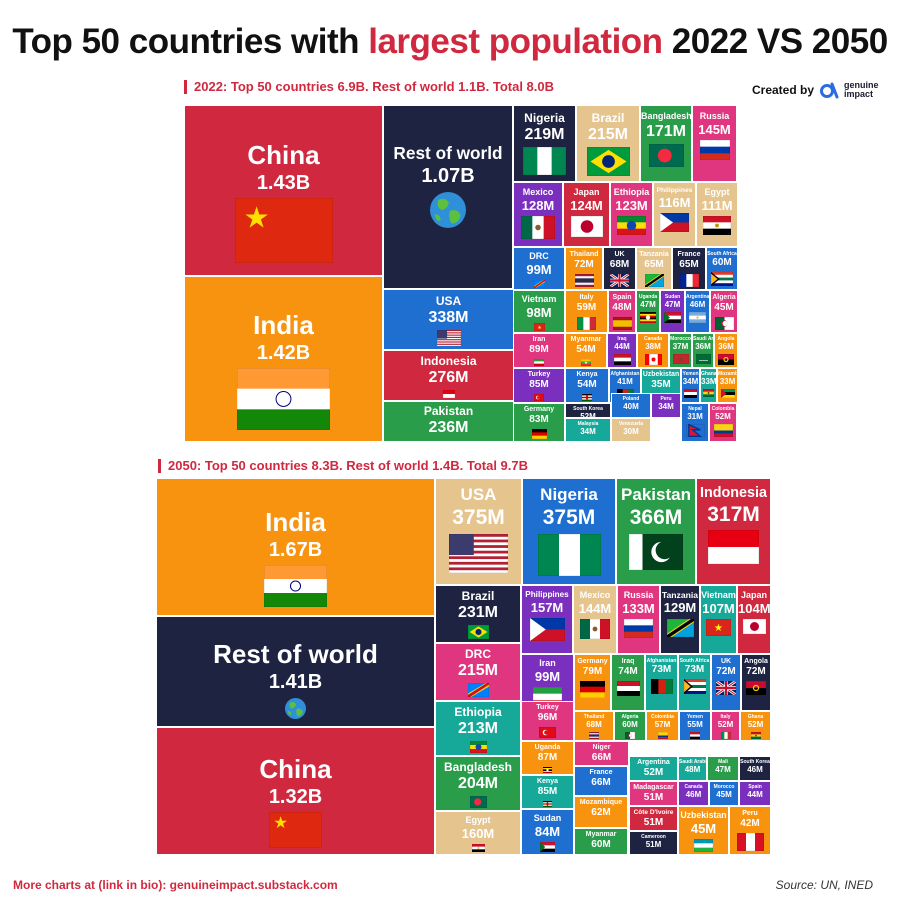  What do you see at coordinates (477, 767) in the screenshot?
I see `cell-name: Bangladesh` at bounding box center [477, 767].